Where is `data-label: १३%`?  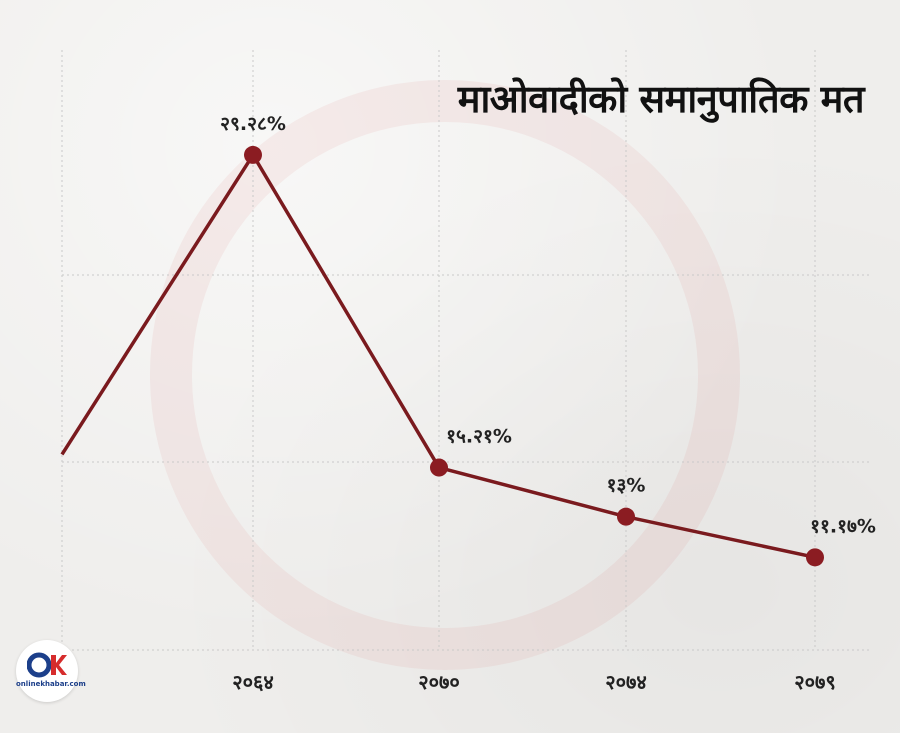
data-label: १३% is located at coordinates (626, 486).